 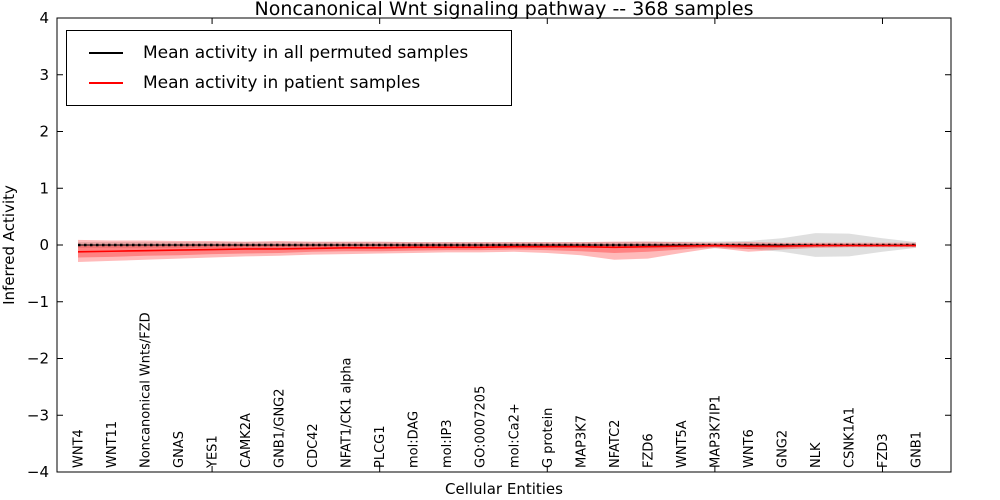 What do you see at coordinates (581, 441) in the screenshot?
I see `x-category-label: MAP3K7` at bounding box center [581, 441].